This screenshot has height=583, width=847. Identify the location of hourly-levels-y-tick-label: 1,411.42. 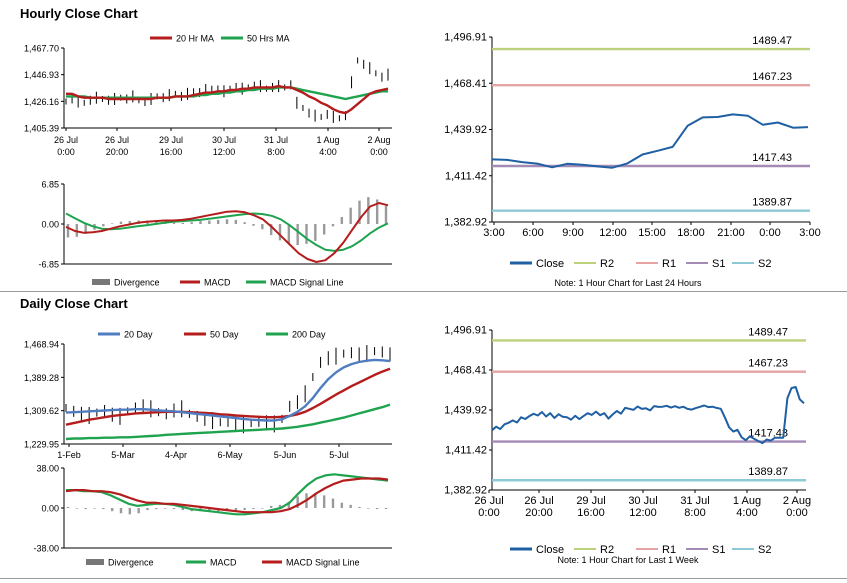
(466, 176).